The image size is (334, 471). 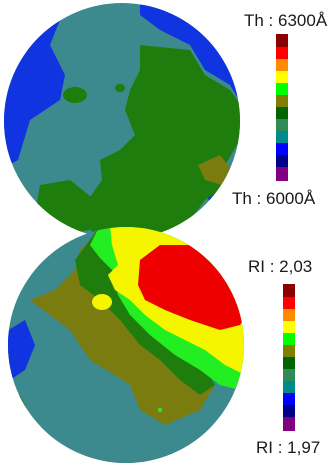 I want to click on refractive-index-colorbar, so click(x=289, y=357).